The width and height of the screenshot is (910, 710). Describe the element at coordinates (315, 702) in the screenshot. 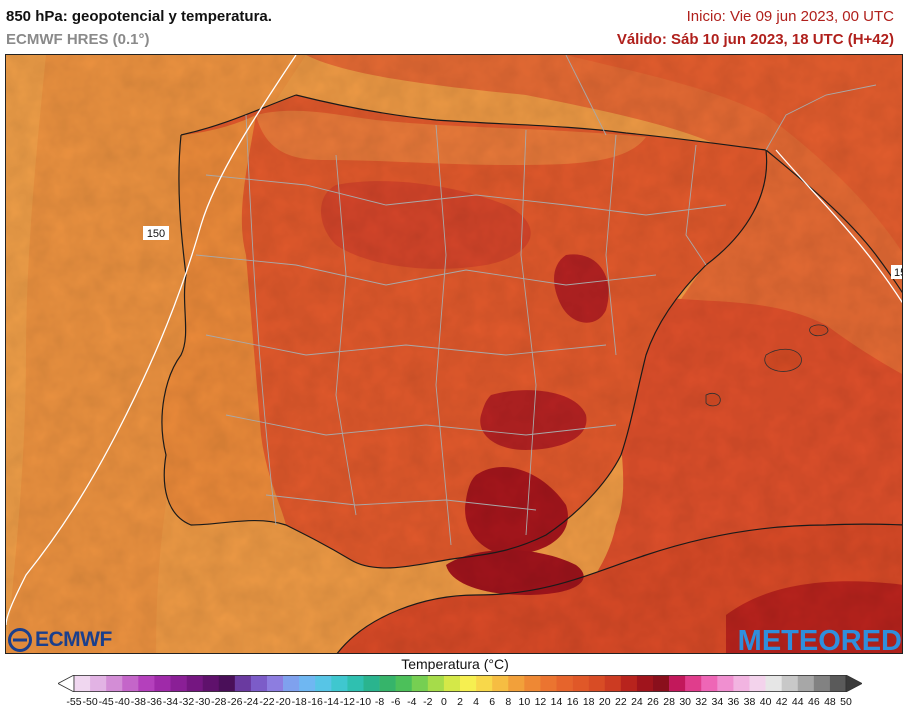

I see `colorbar-tick-label: -16` at that location.